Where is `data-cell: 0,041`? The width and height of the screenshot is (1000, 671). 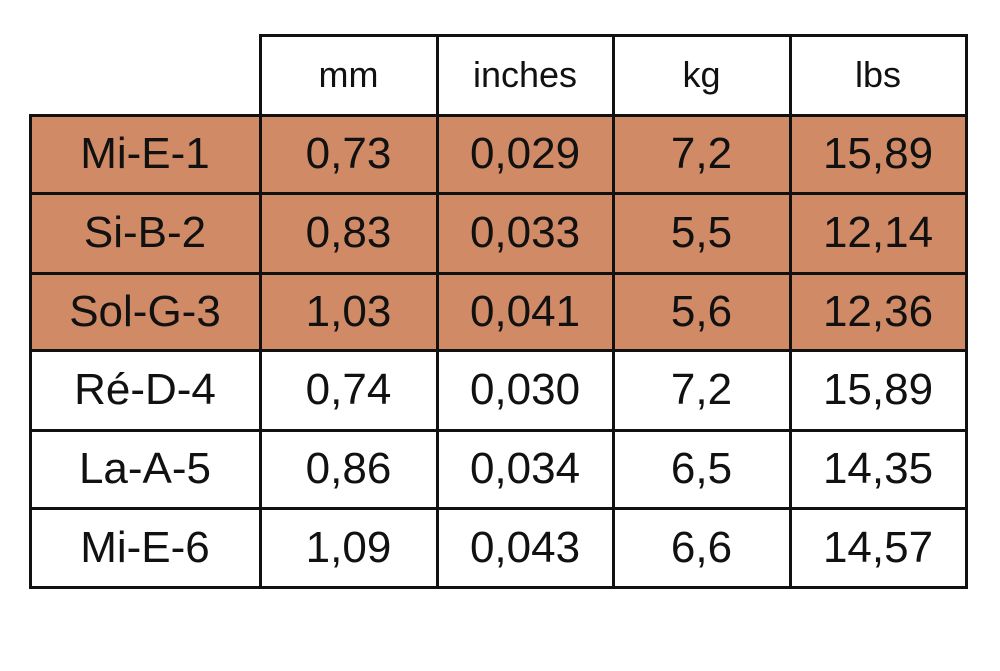 data-cell: 0,041 is located at coordinates (525, 311).